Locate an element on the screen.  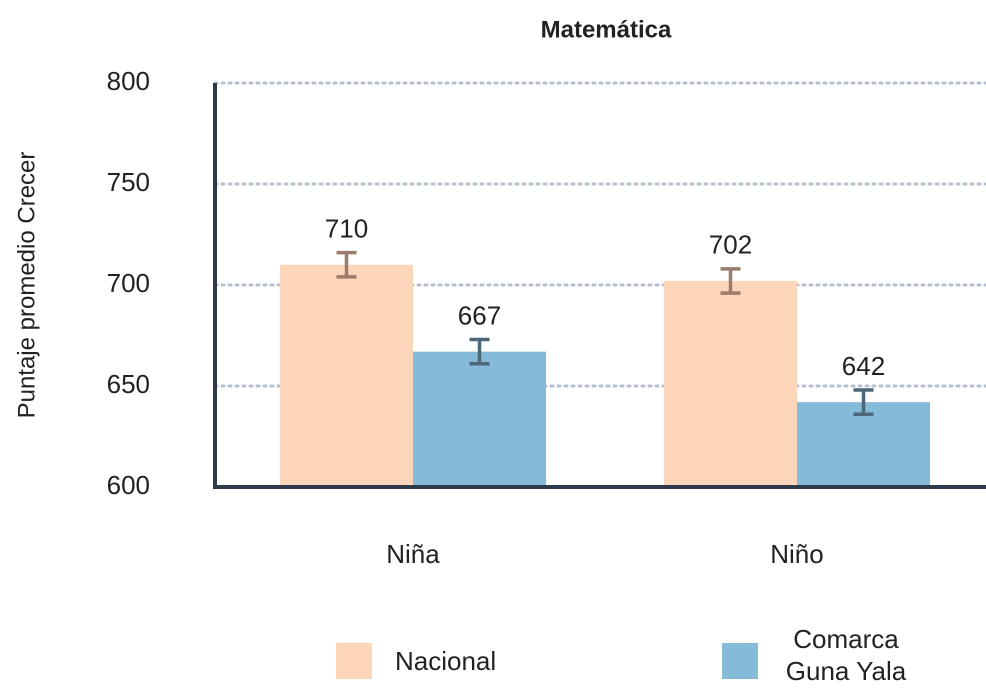
data-label: 710 is located at coordinates (346, 229).